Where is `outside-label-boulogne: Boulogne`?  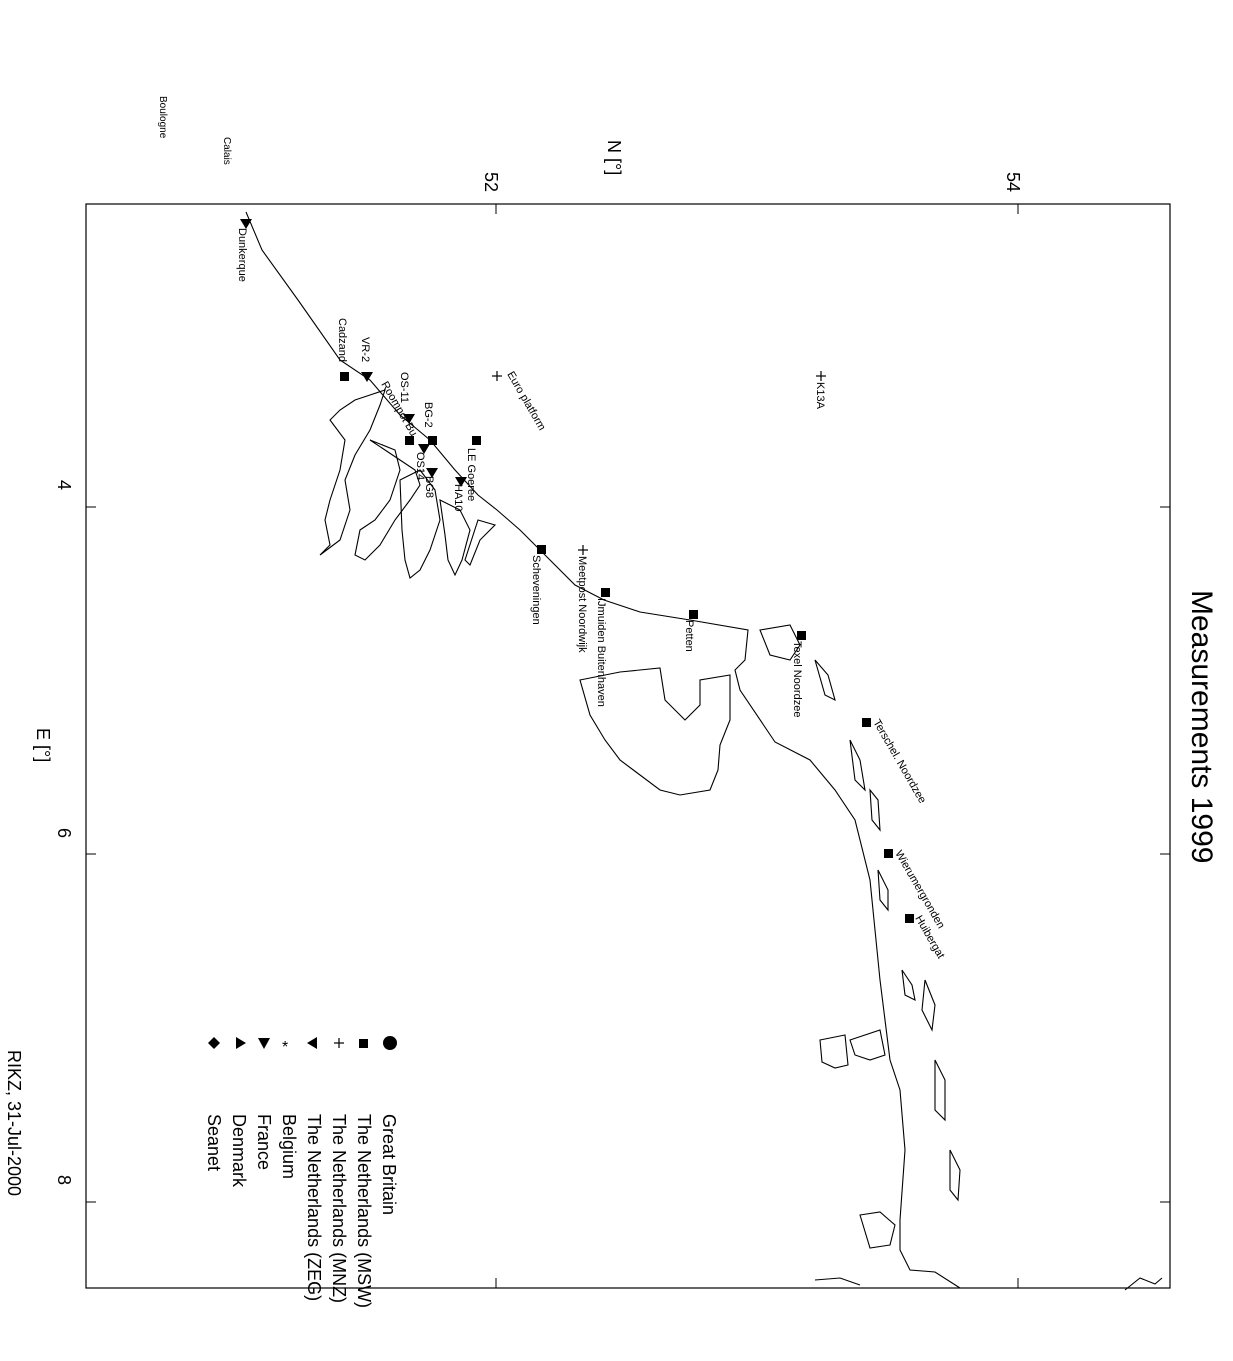
outside-label-boulogne: Boulogne is located at coordinates (162, 117).